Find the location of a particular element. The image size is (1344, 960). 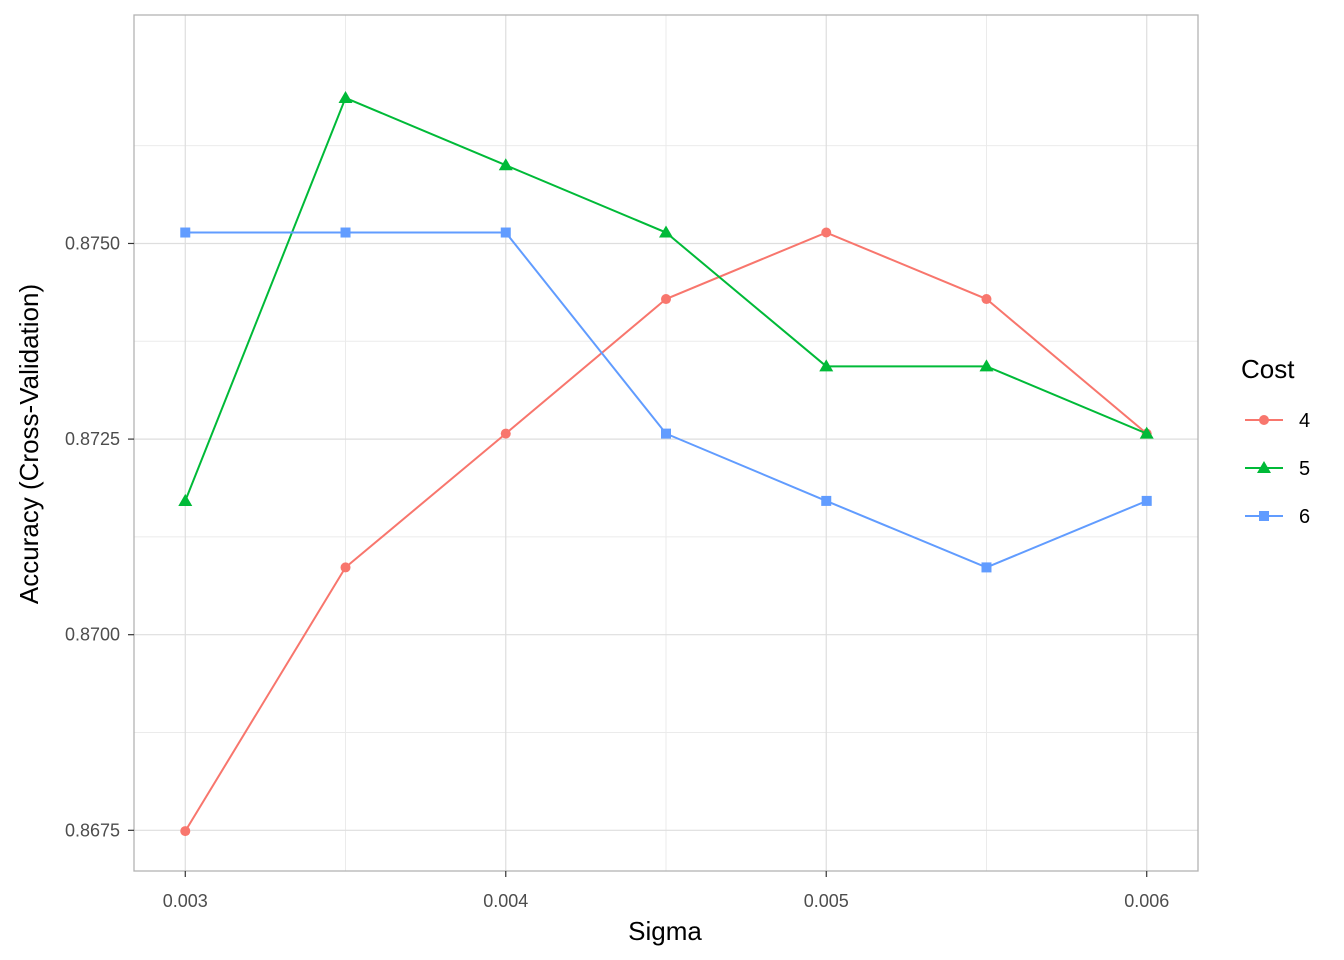

legend-item: 5 is located at coordinates (1277, 469).